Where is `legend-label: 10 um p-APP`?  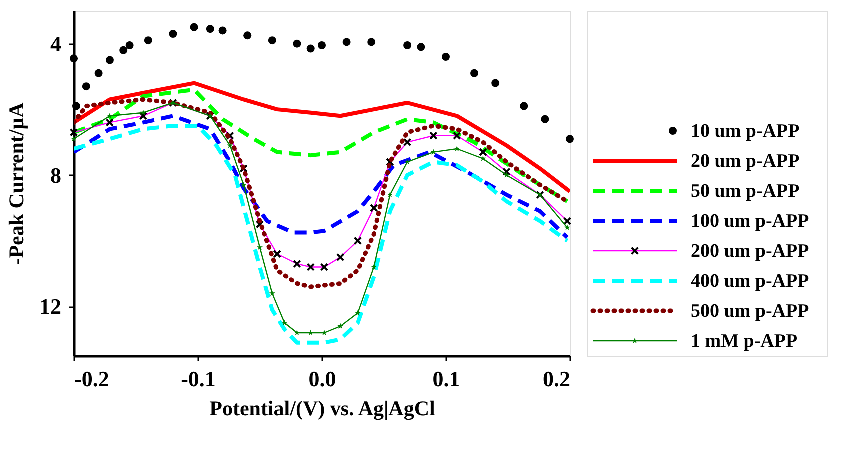
legend-label: 10 um p-APP is located at coordinates (745, 131).